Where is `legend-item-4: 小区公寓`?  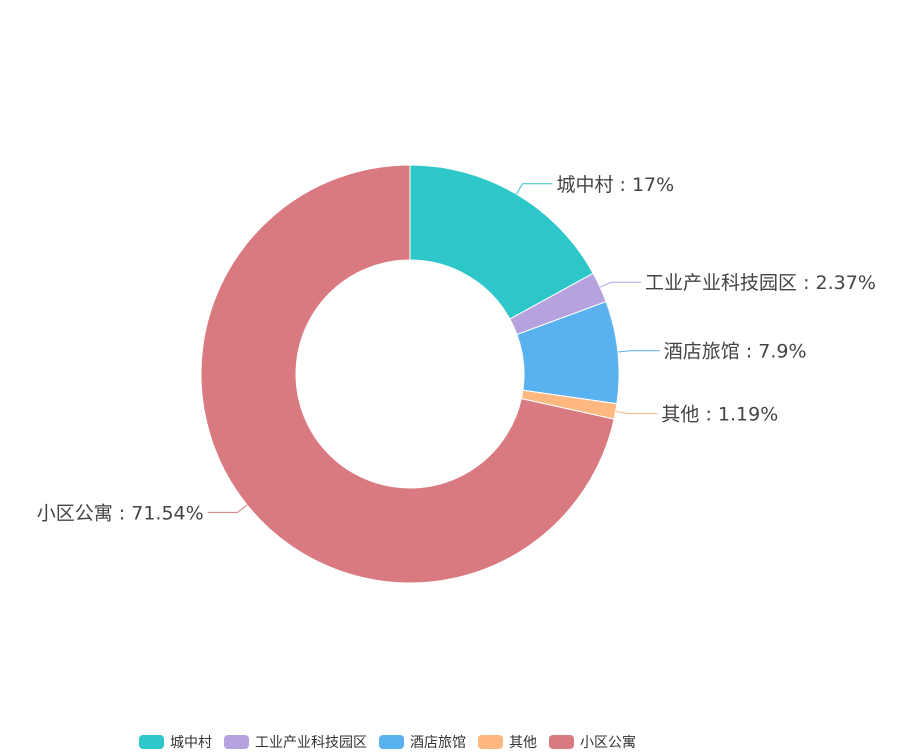
legend-item-4: 小区公寓 is located at coordinates (592, 742).